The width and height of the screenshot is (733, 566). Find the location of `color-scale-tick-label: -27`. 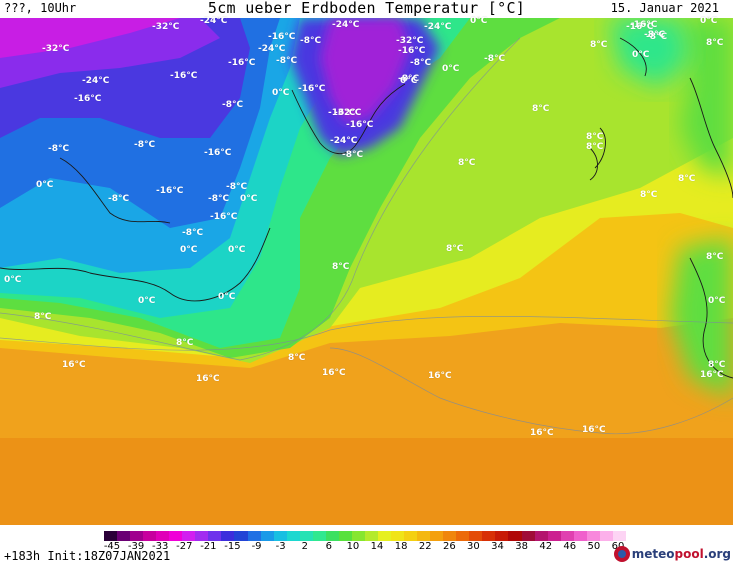

color-scale-tick-label: -27 is located at coordinates (184, 546).